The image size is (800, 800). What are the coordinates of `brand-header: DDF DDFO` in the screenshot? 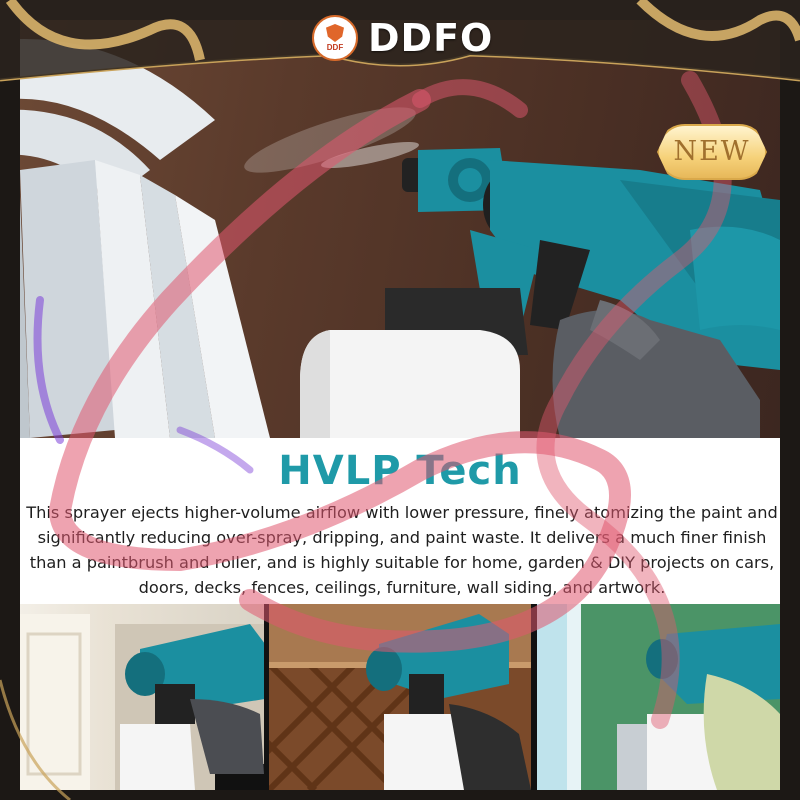 It's located at (402, 38).